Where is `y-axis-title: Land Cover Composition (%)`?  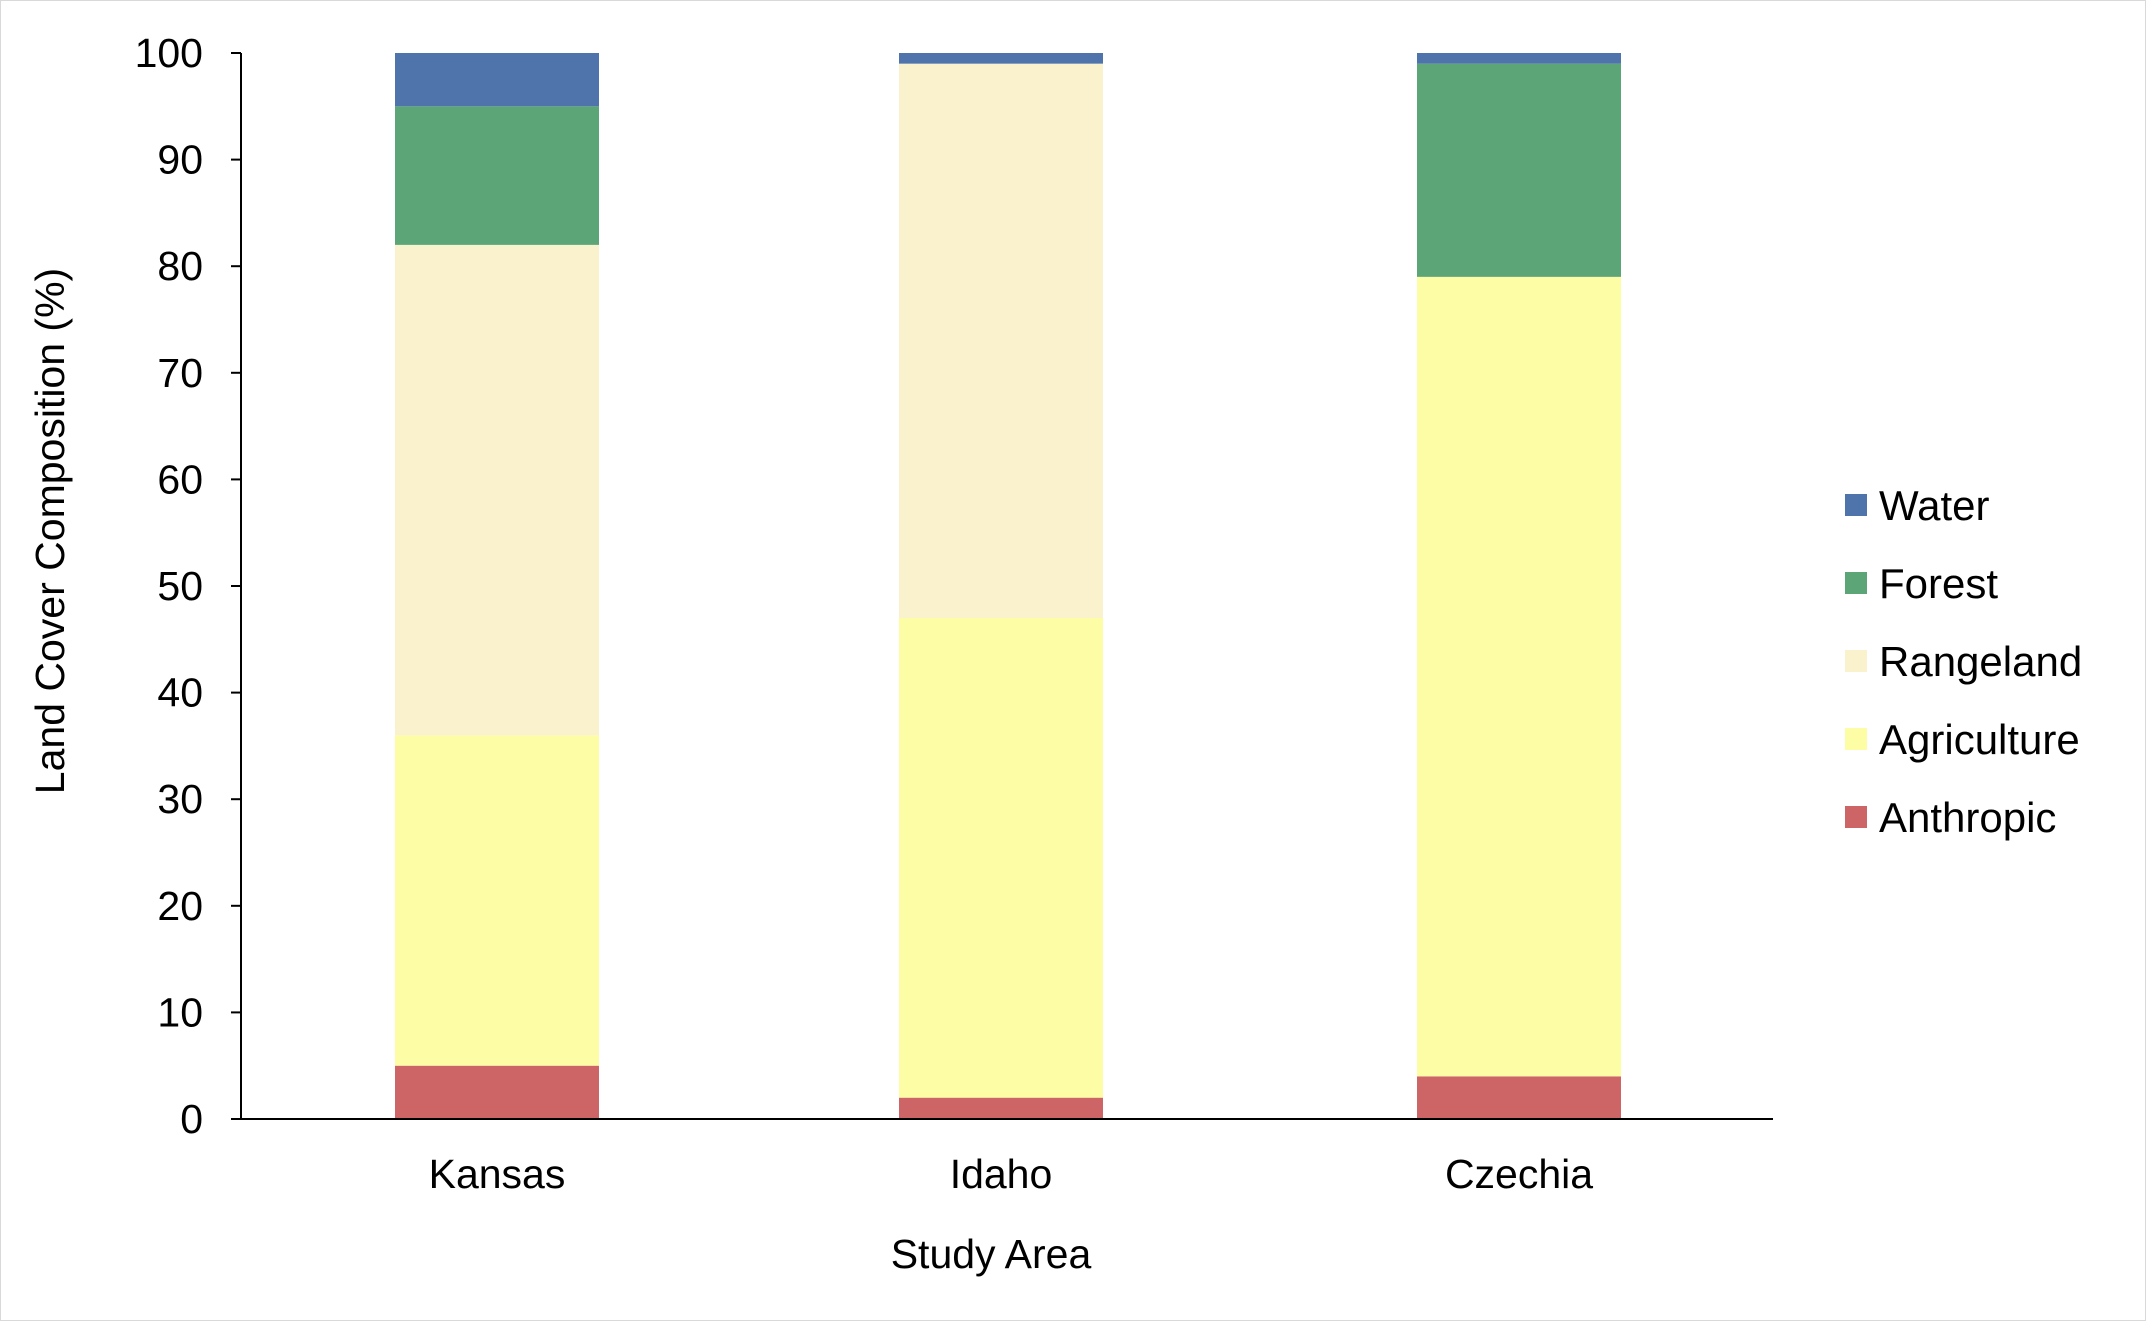 y-axis-title: Land Cover Composition (%) is located at coordinates (50, 531).